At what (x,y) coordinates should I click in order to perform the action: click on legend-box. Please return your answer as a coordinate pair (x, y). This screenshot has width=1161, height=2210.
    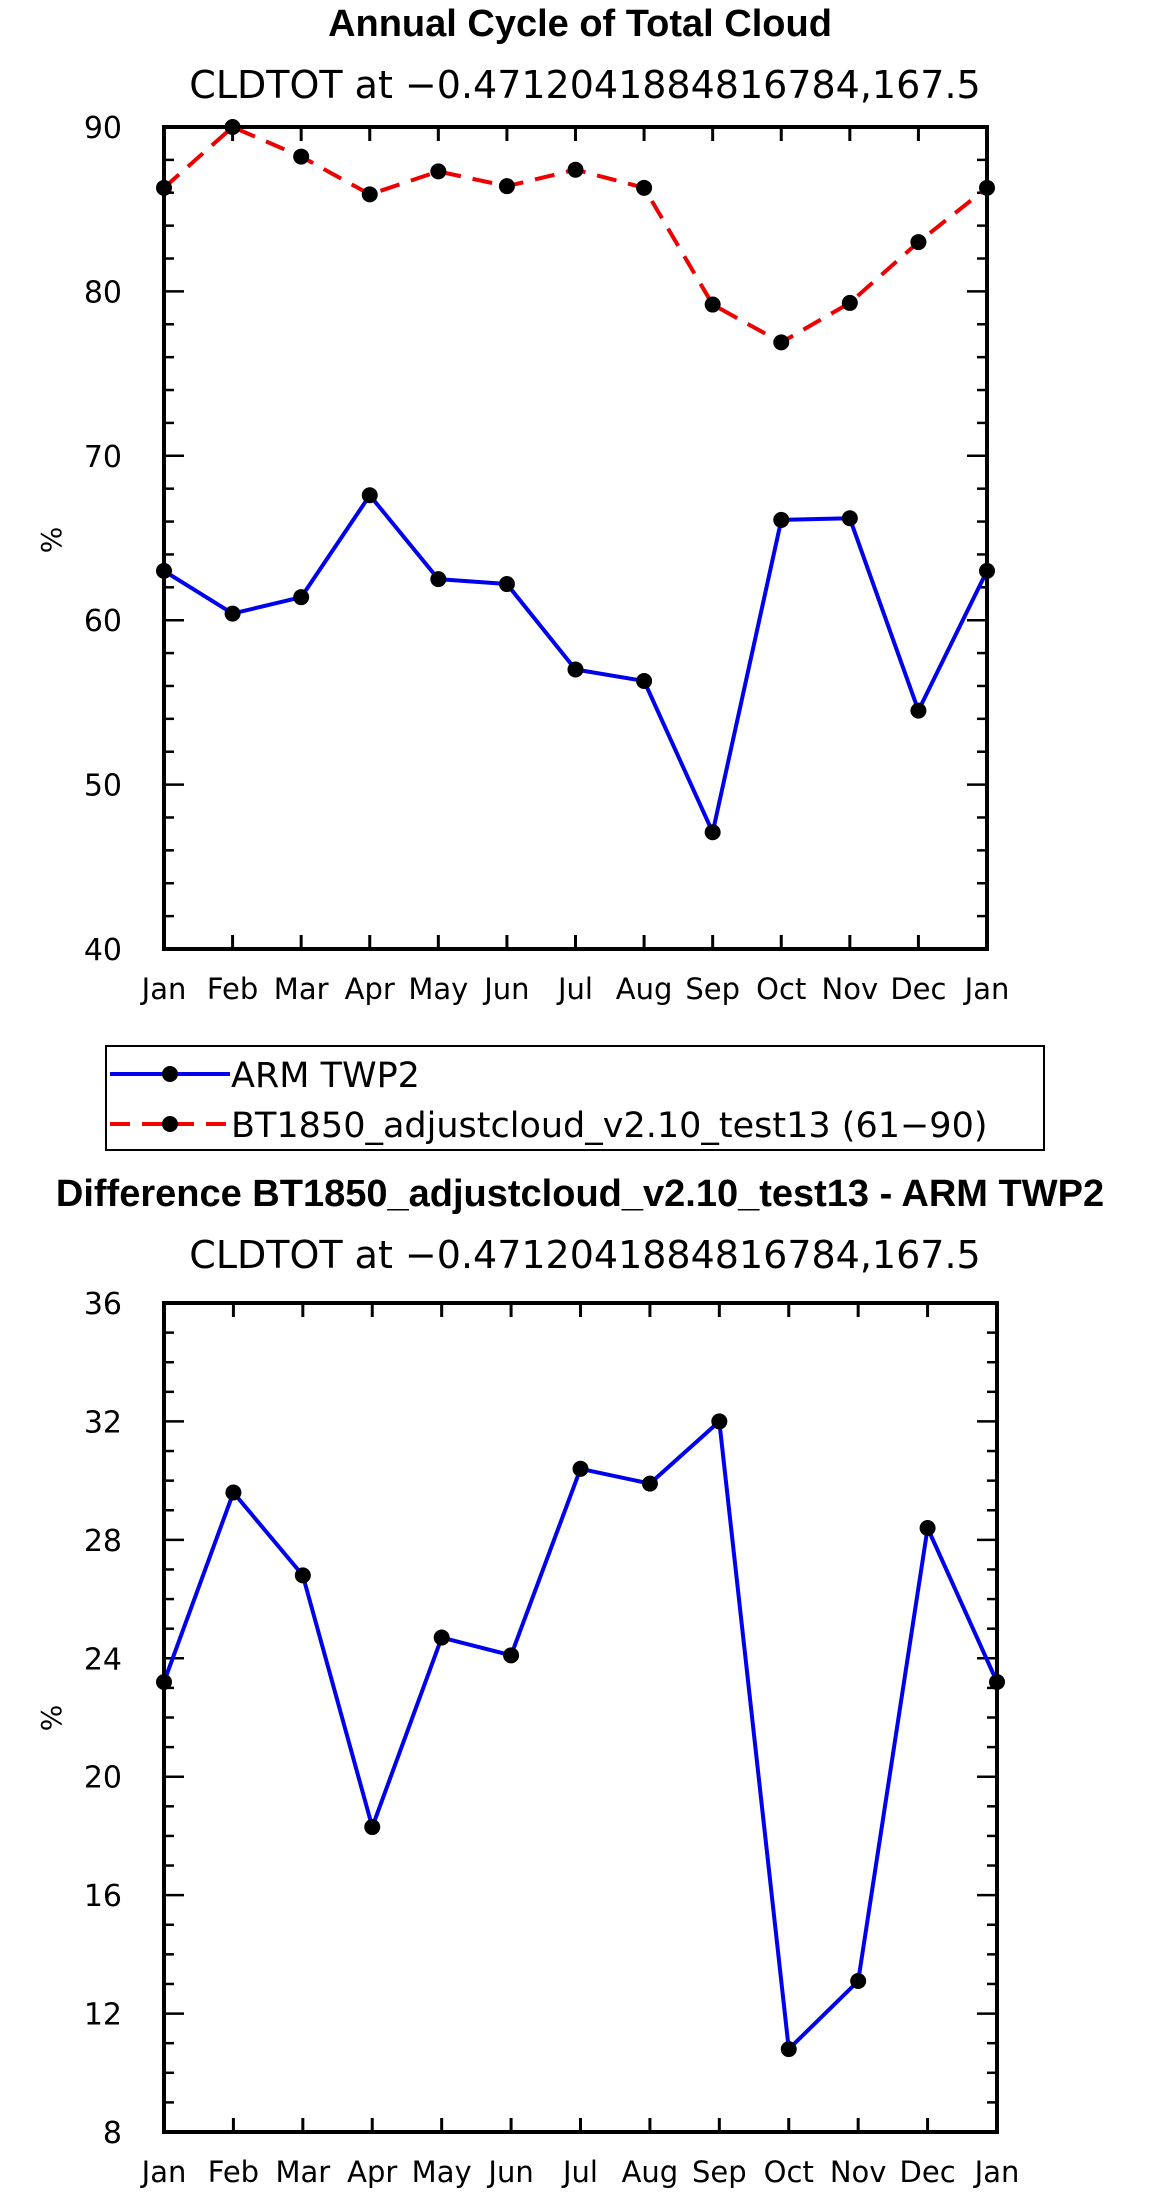
    Looking at the image, I should click on (575, 1098).